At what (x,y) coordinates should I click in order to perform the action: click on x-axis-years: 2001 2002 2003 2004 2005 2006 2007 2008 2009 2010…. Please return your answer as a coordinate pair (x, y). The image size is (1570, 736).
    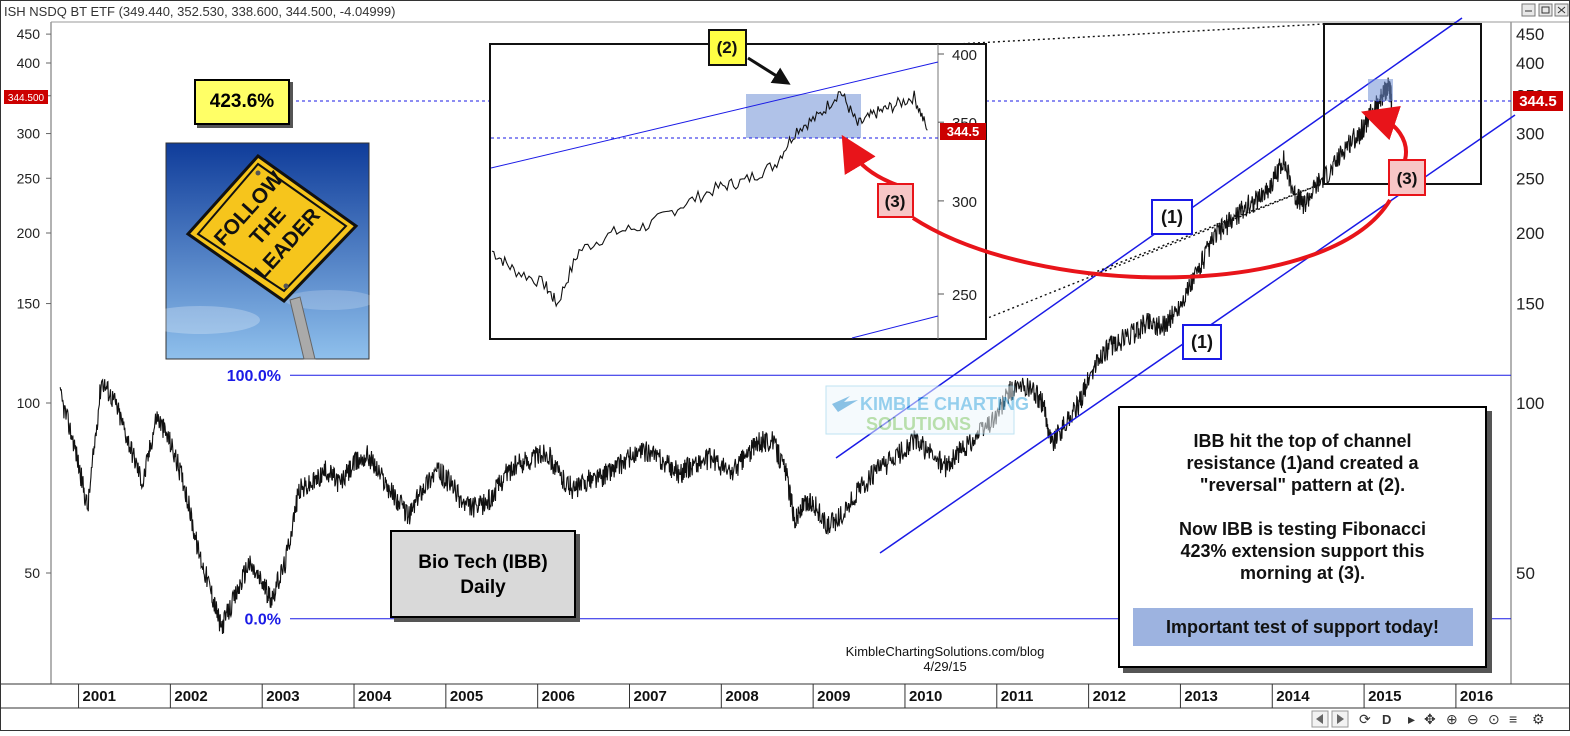
    Looking at the image, I should click on (785, 696).